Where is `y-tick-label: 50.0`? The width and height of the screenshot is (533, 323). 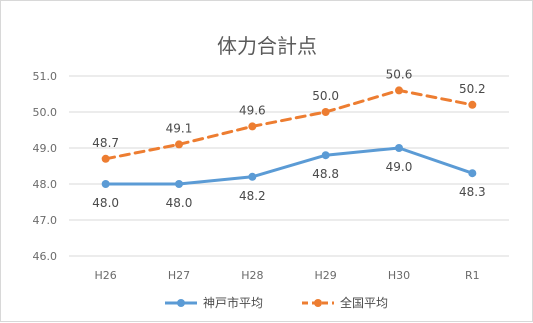
y-tick-label: 50.0 is located at coordinates (45, 112).